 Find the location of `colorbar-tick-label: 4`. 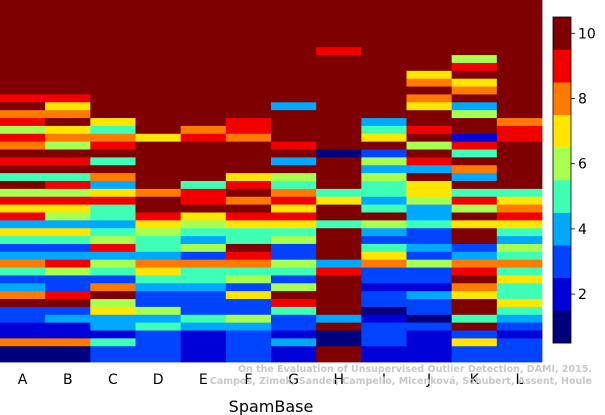

colorbar-tick-label: 4 is located at coordinates (582, 230).